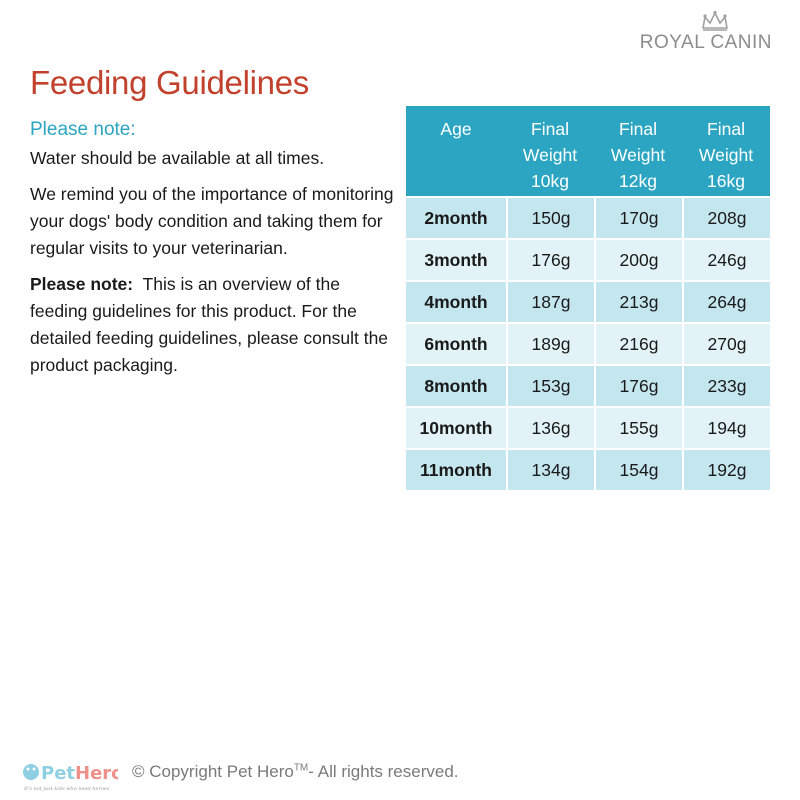 This screenshot has width=800, height=800. Describe the element at coordinates (638, 217) in the screenshot. I see `amount-cell: 170g` at that location.